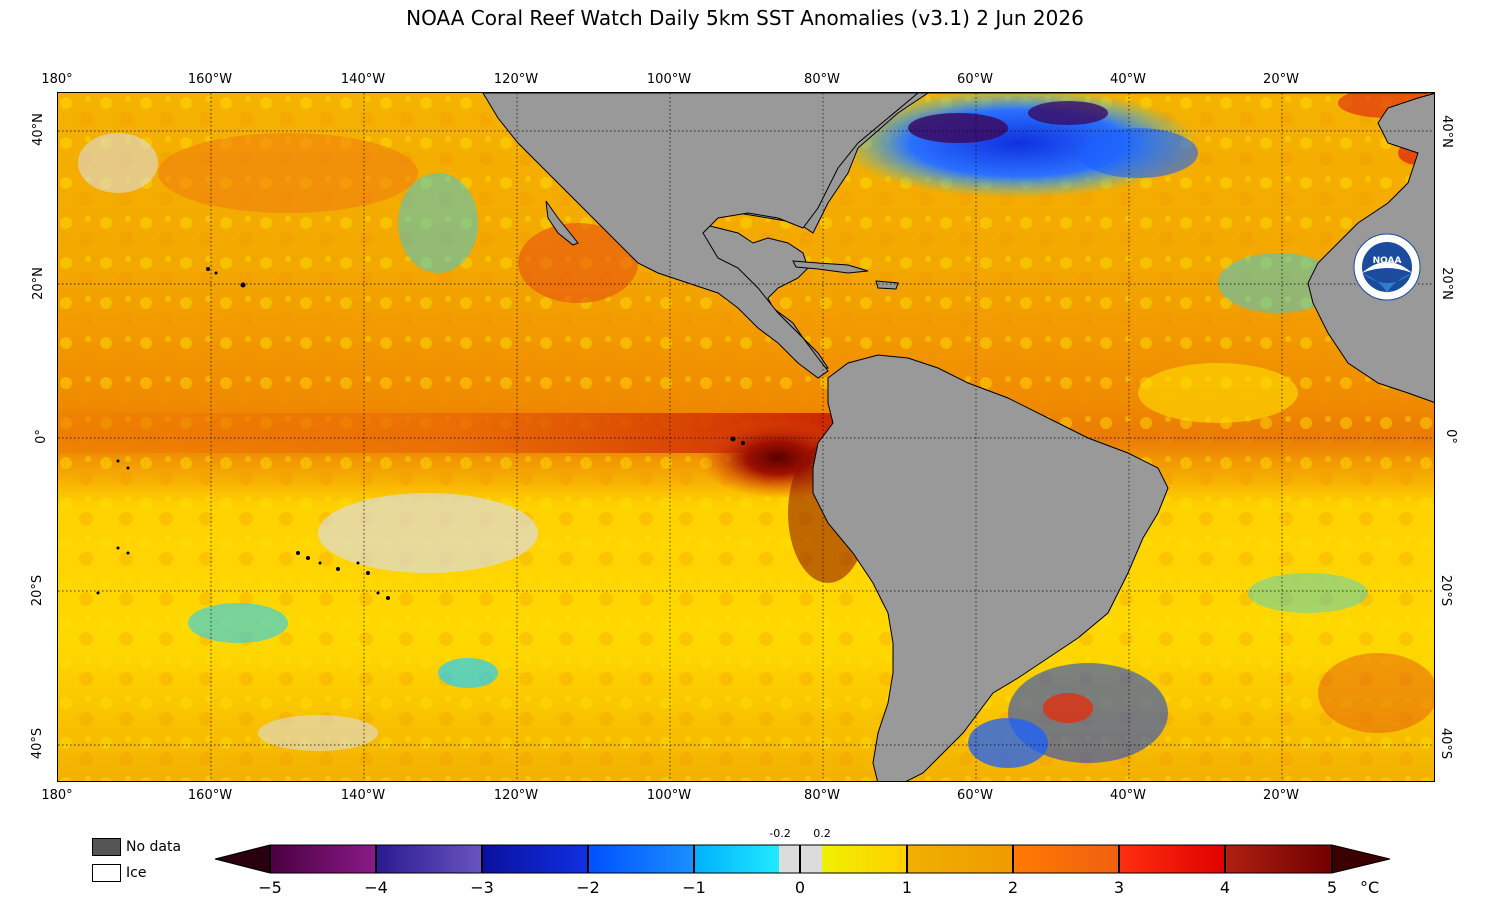 The image size is (1490, 909). What do you see at coordinates (38, 743) in the screenshot?
I see `lat-tick-left: 40°S` at bounding box center [38, 743].